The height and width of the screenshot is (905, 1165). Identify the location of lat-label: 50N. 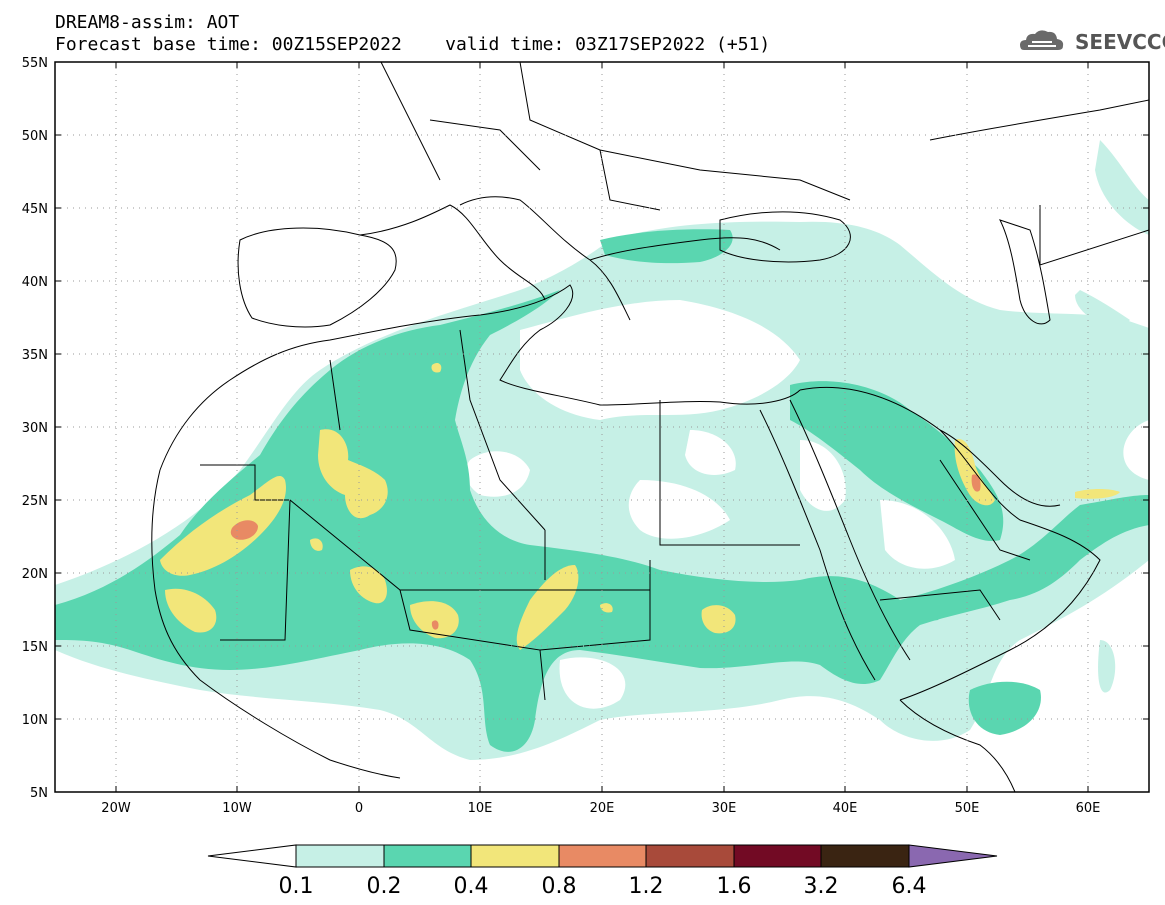
(35, 136).